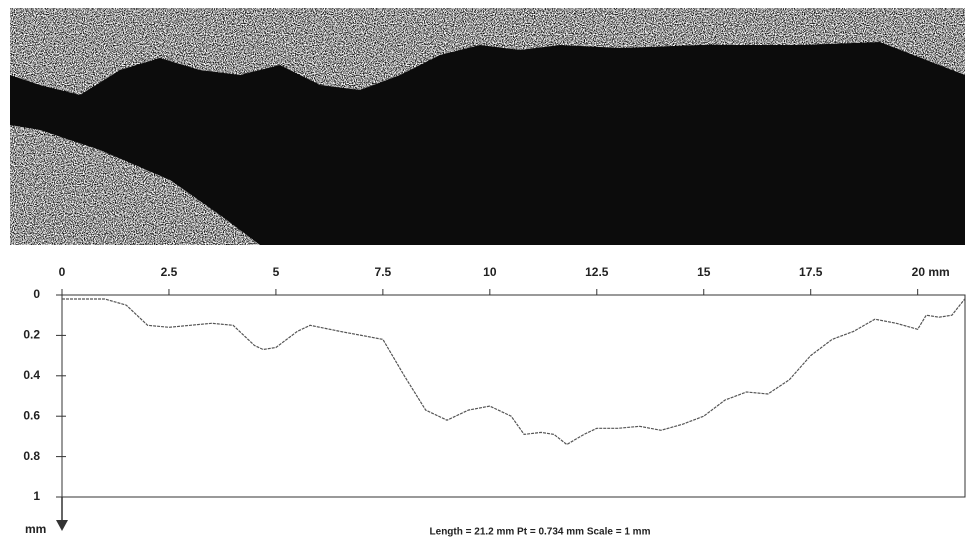 The image size is (971, 541). I want to click on y-tick-label: 1, so click(36, 496).